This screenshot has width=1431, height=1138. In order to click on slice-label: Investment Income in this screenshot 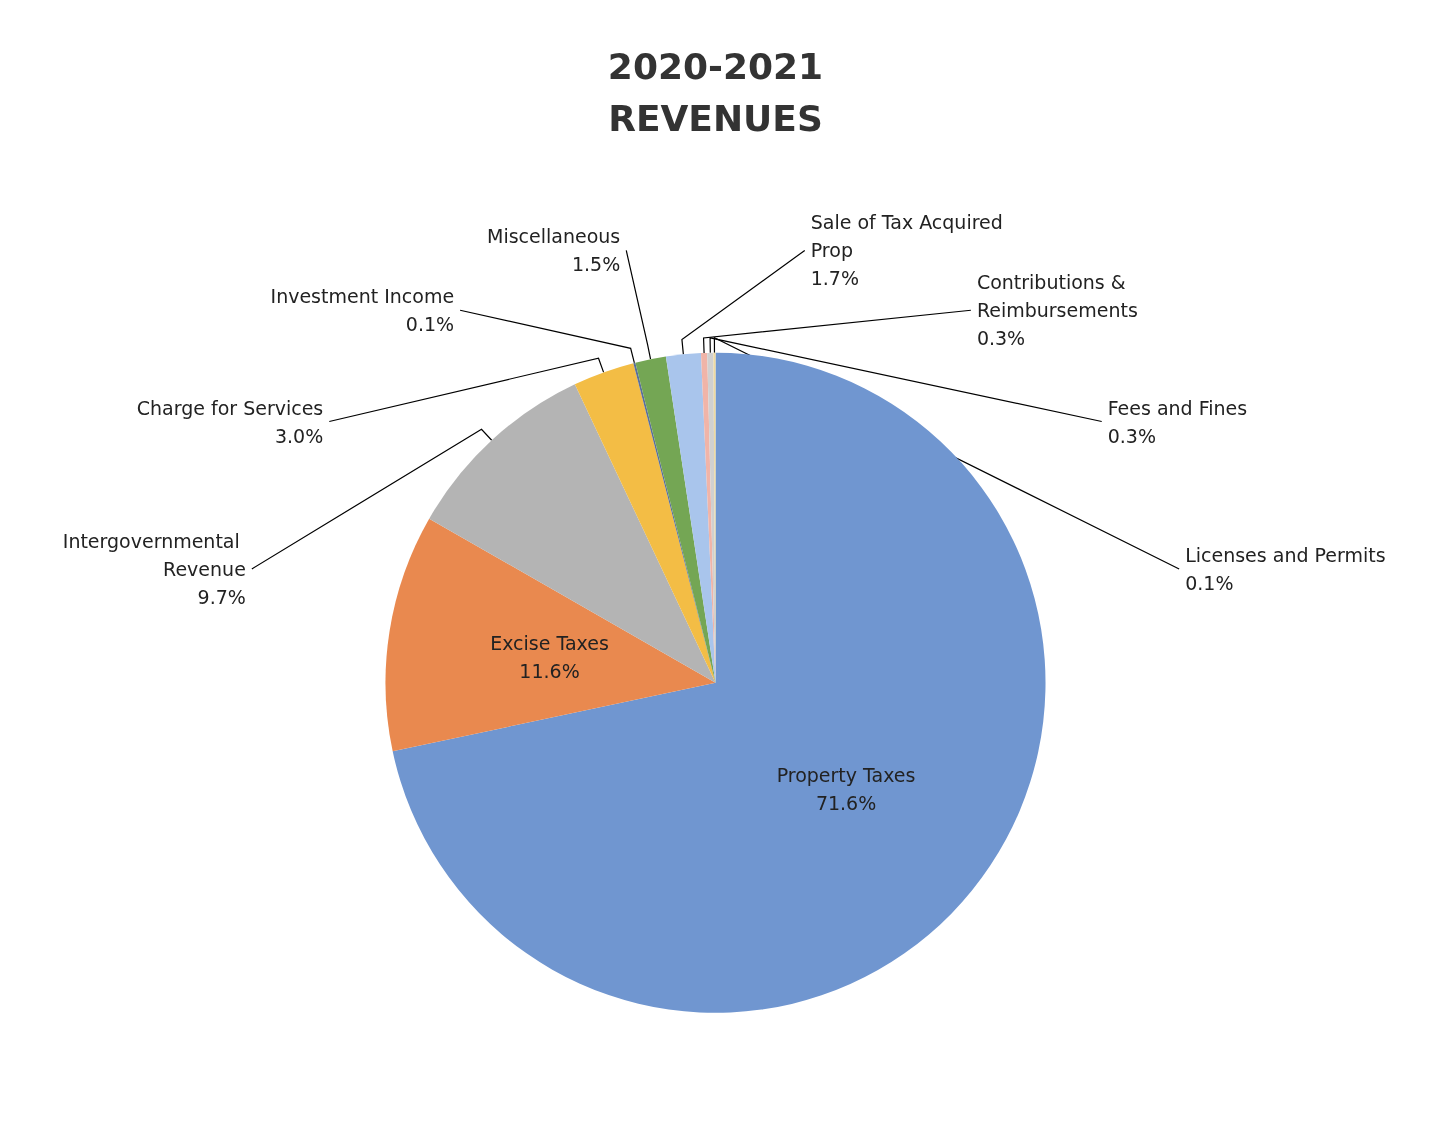, I will do `click(362, 296)`.